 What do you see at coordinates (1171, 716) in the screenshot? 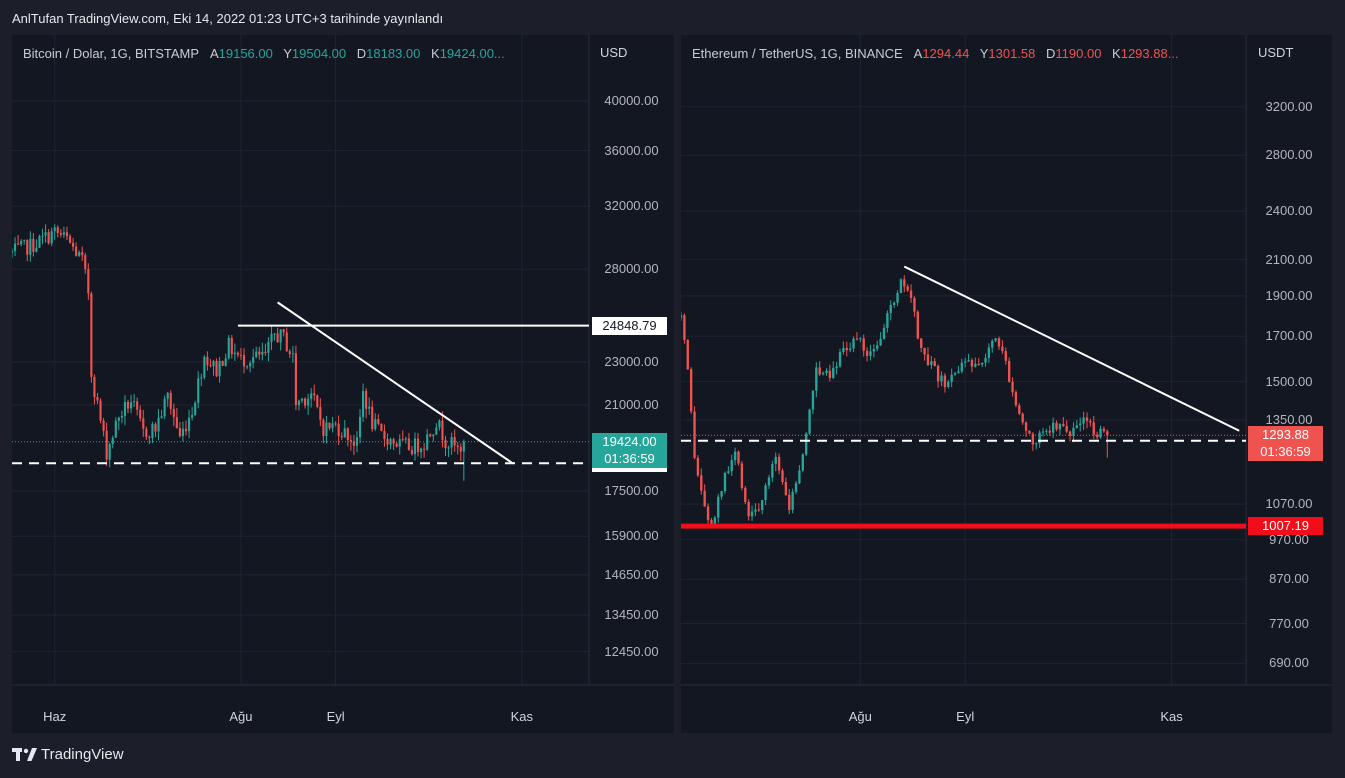
I see `time-tick-label: Kas` at bounding box center [1171, 716].